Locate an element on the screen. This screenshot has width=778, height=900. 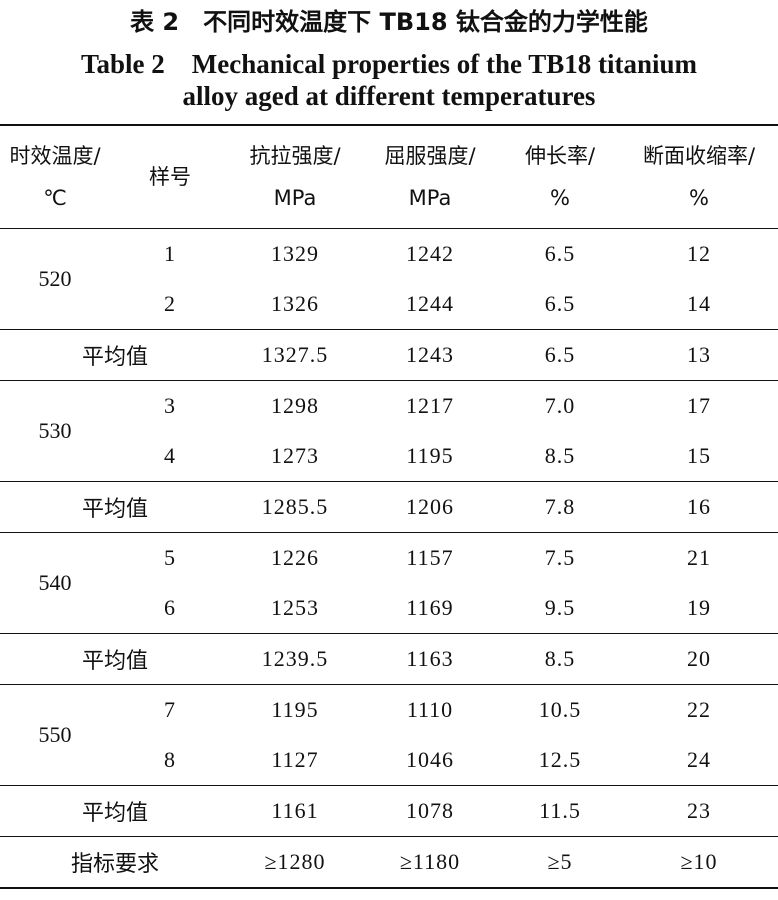
reduction-avg: 16 is located at coordinates (699, 507).